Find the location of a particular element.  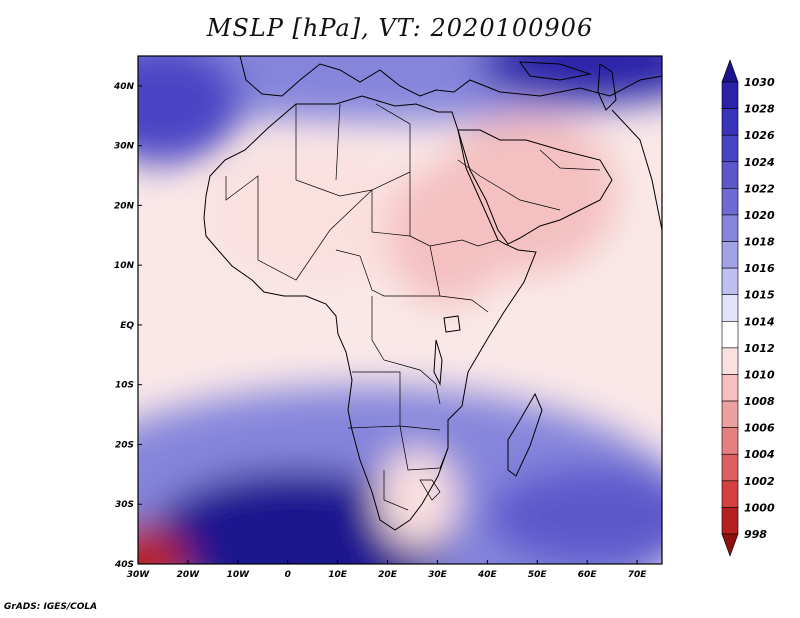

colorbar-level-label: 1000 is located at coordinates (759, 507).